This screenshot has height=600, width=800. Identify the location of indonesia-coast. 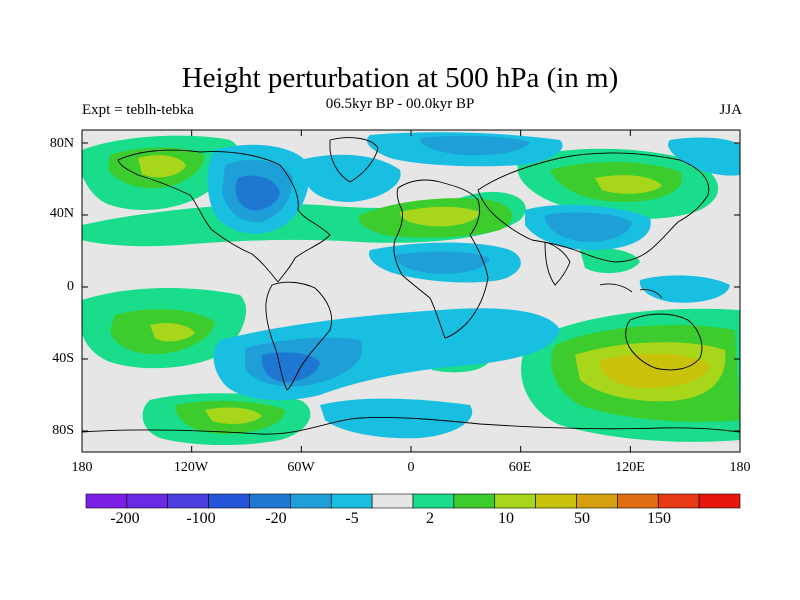
(631, 291).